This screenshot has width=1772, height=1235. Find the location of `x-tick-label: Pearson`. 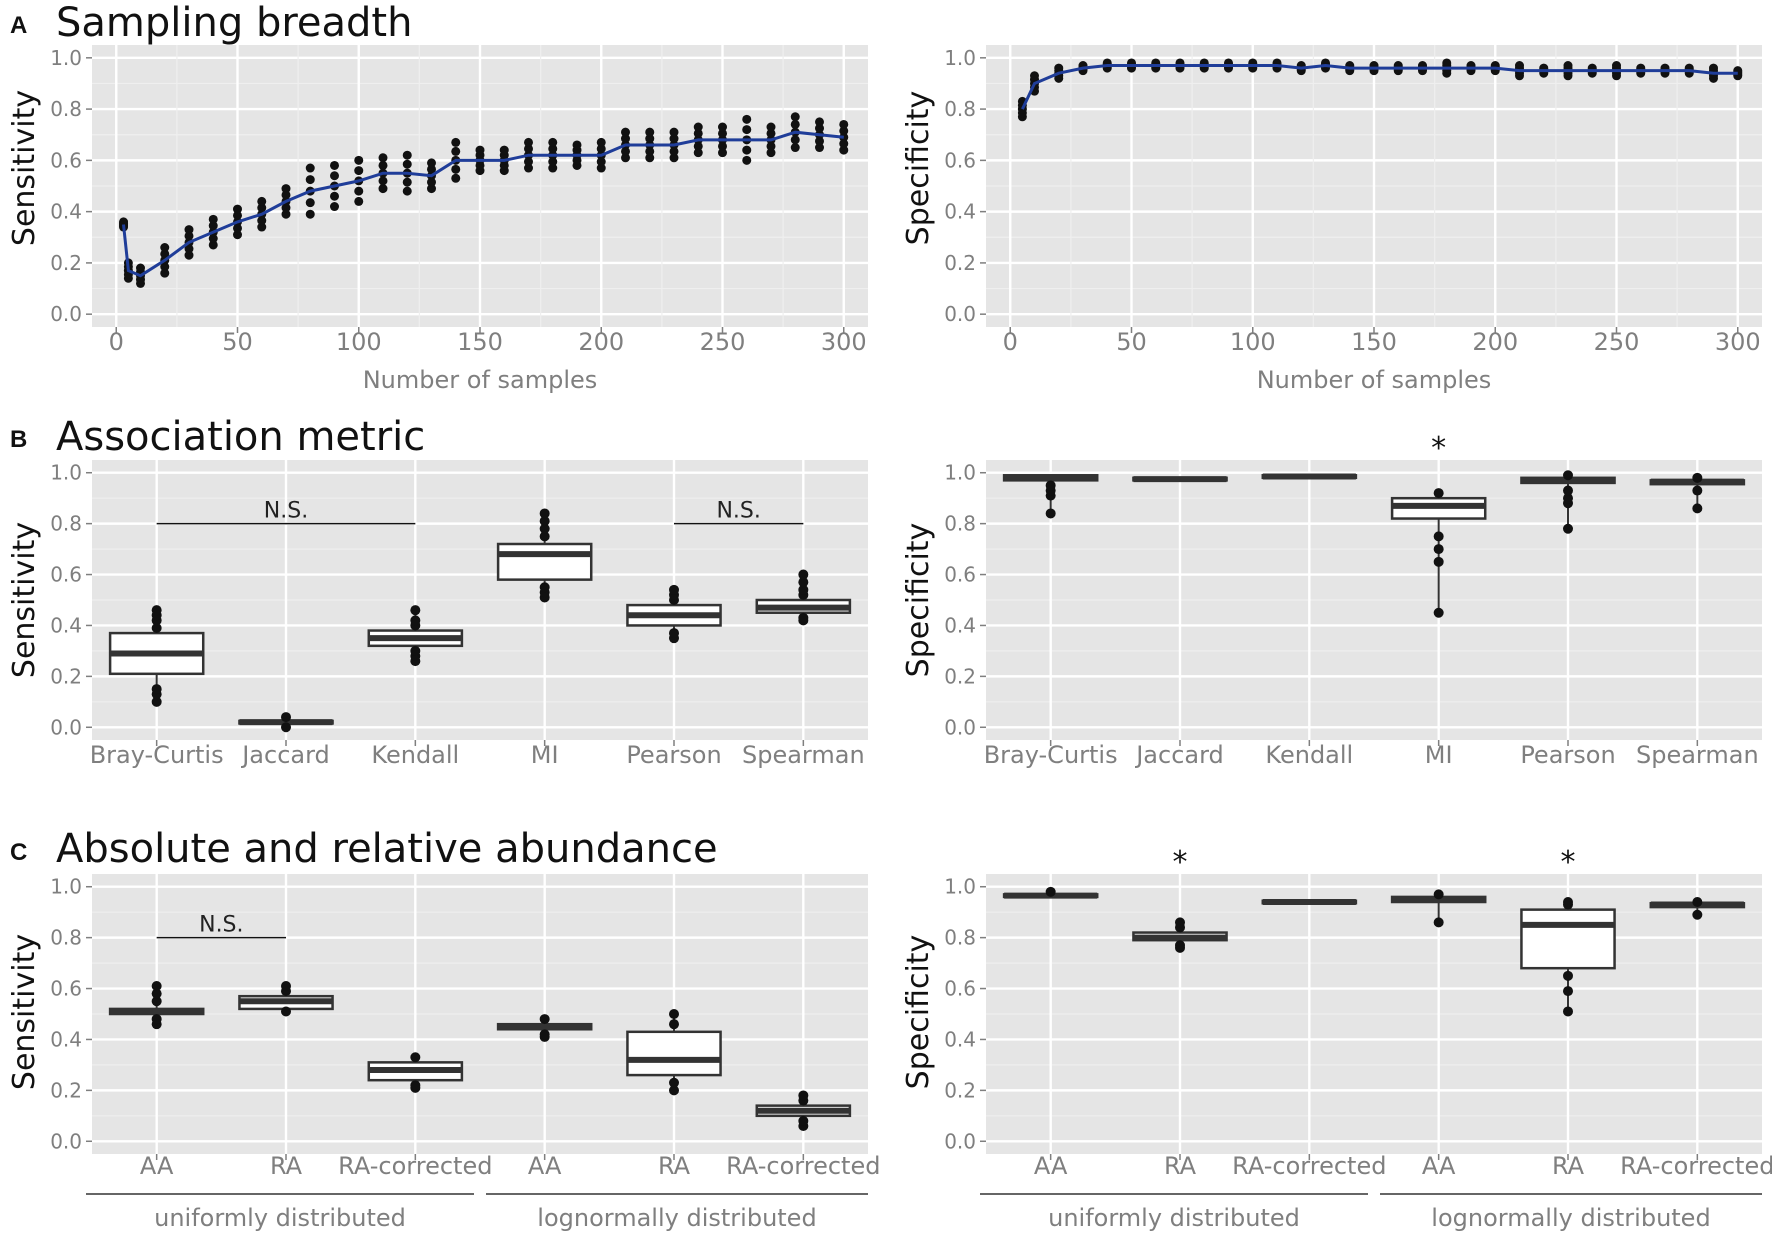

x-tick-label: Pearson is located at coordinates (673, 755).